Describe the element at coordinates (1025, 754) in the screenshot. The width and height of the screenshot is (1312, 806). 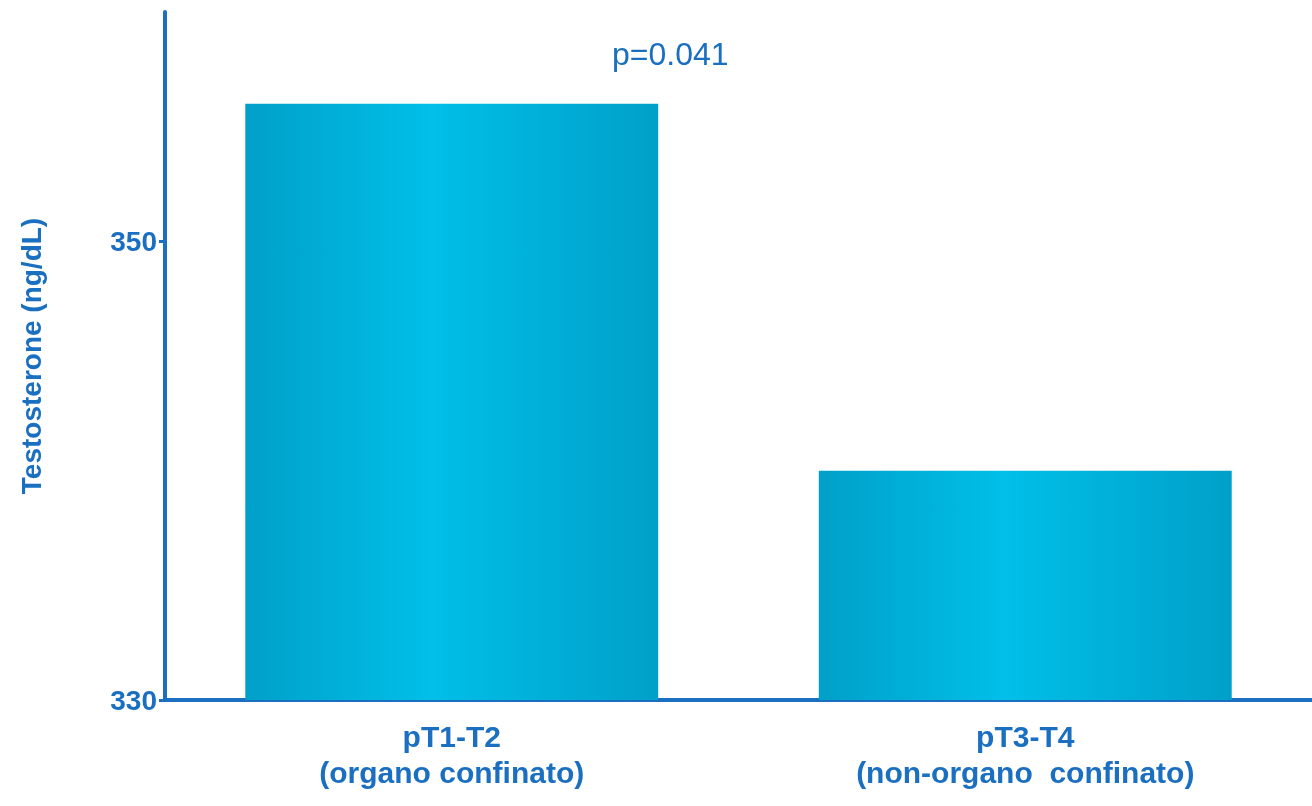
I see `x-tick-label: pT3-T4 (non-organo confinato)` at that location.